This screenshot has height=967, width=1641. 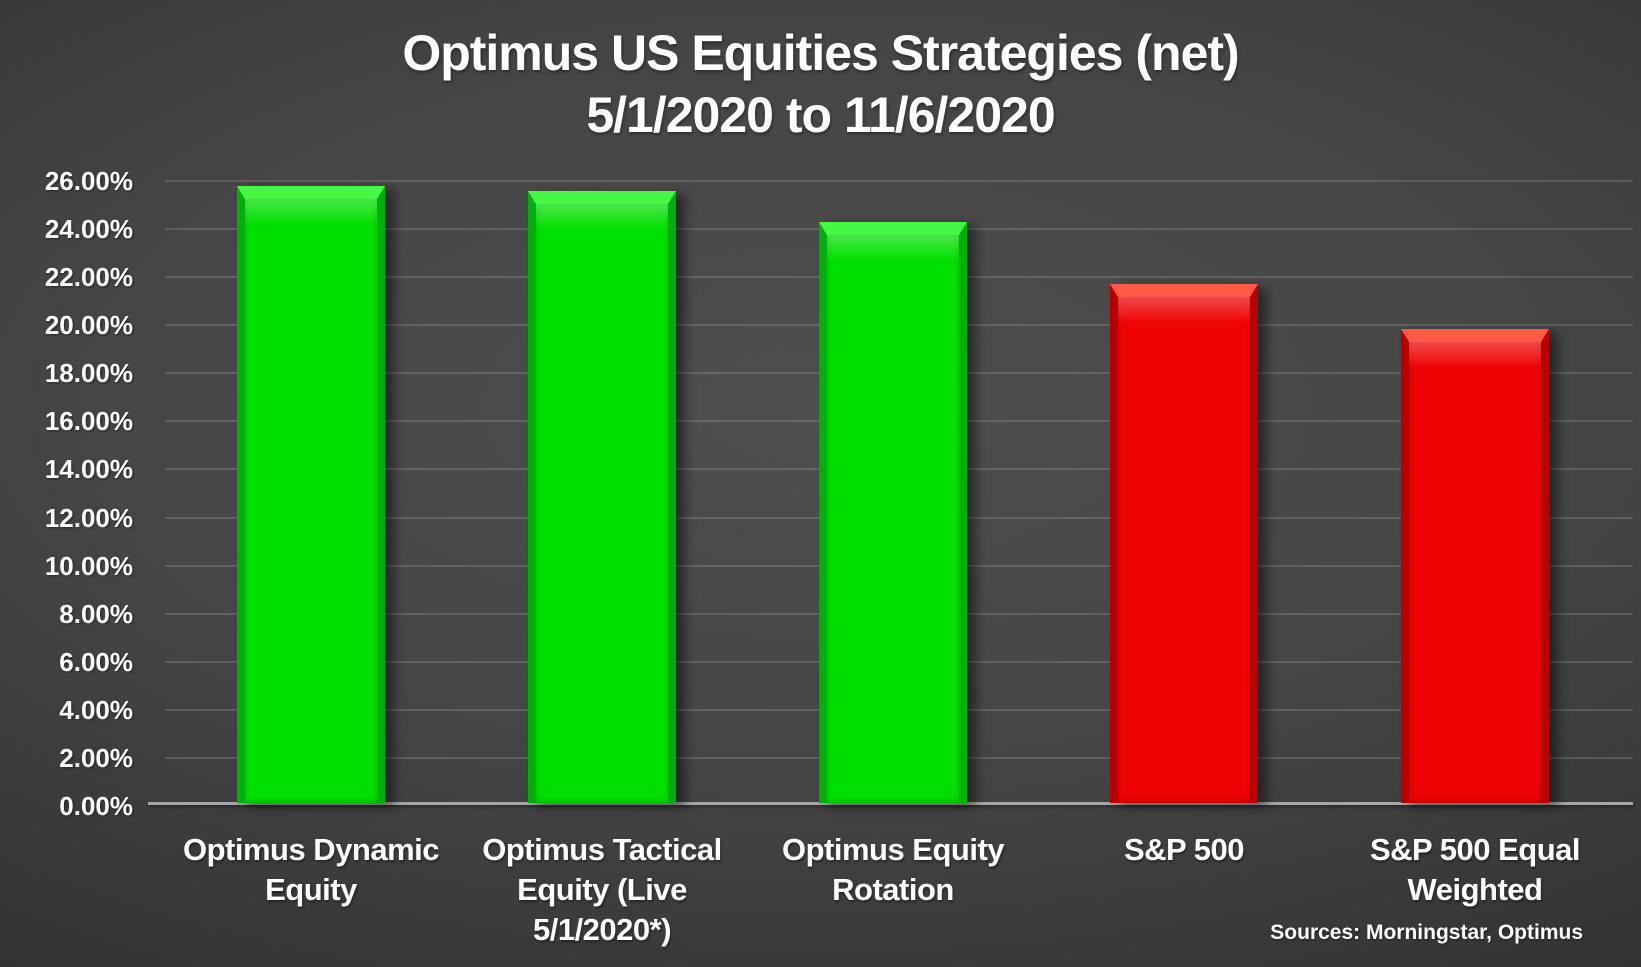 I want to click on y-tick-label-6-00pct: 6.00%, so click(x=96, y=661).